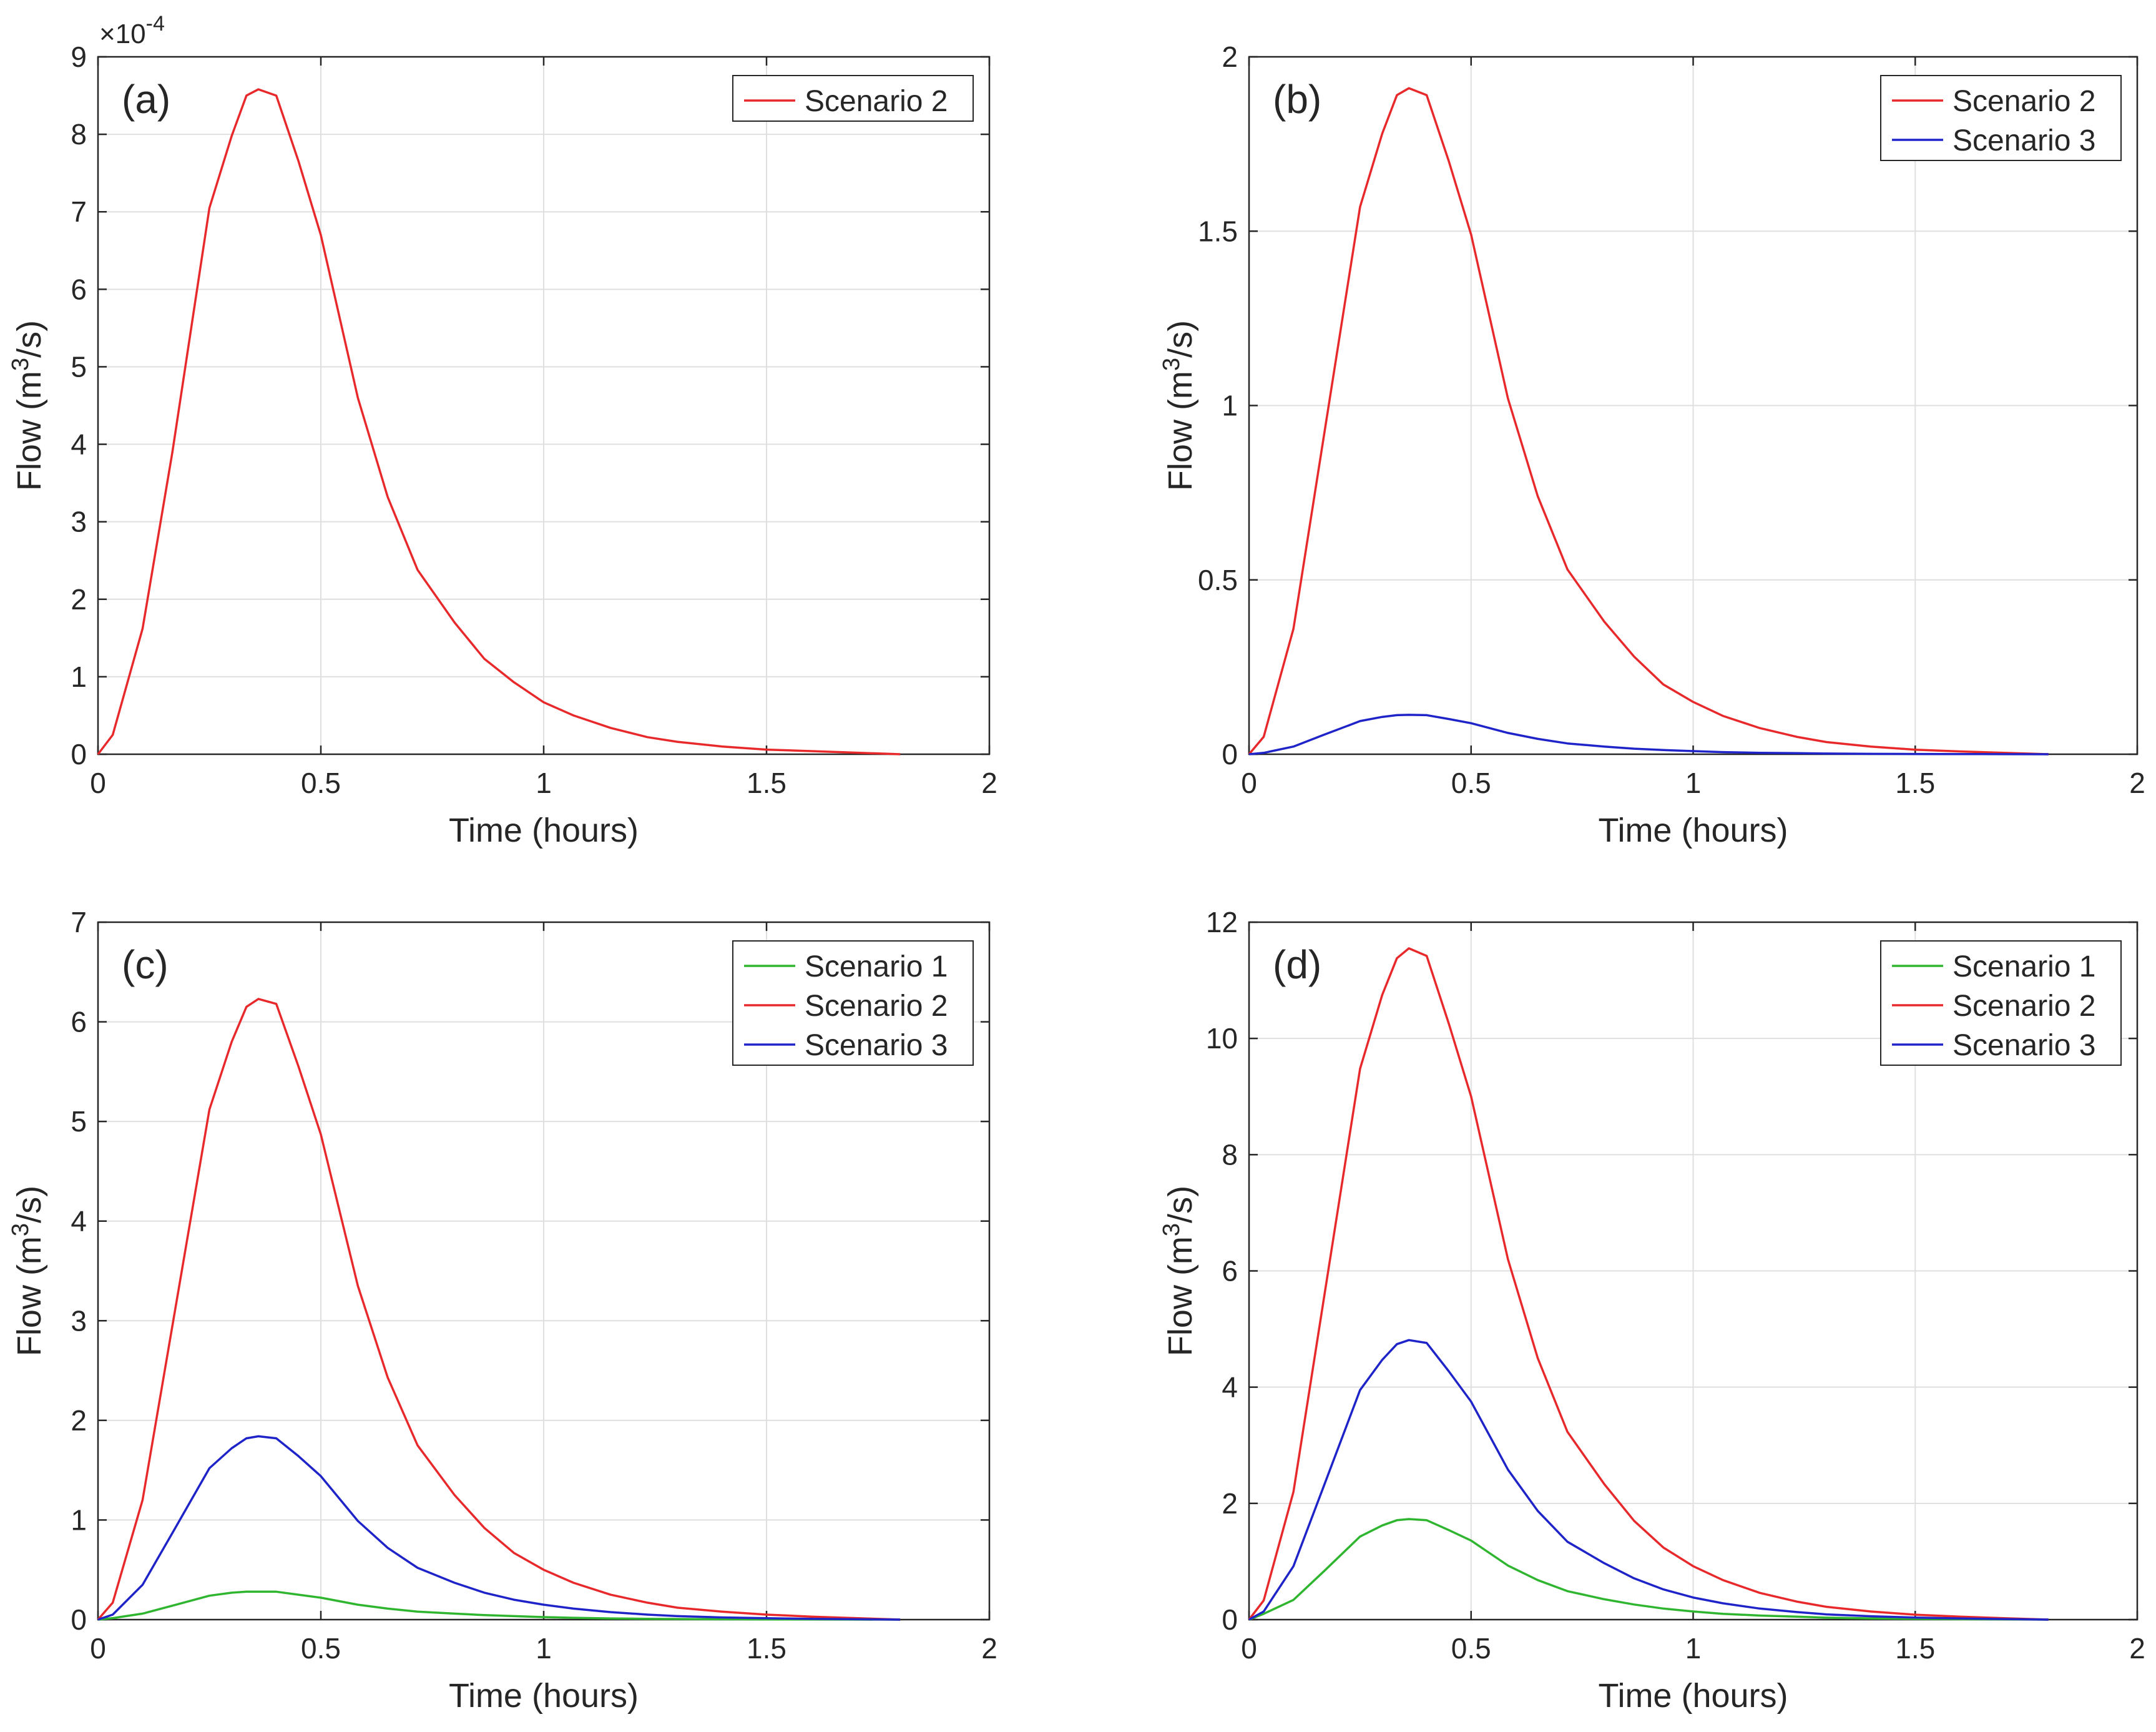  What do you see at coordinates (79, 57) in the screenshot?
I see `y-tick-label: 9` at bounding box center [79, 57].